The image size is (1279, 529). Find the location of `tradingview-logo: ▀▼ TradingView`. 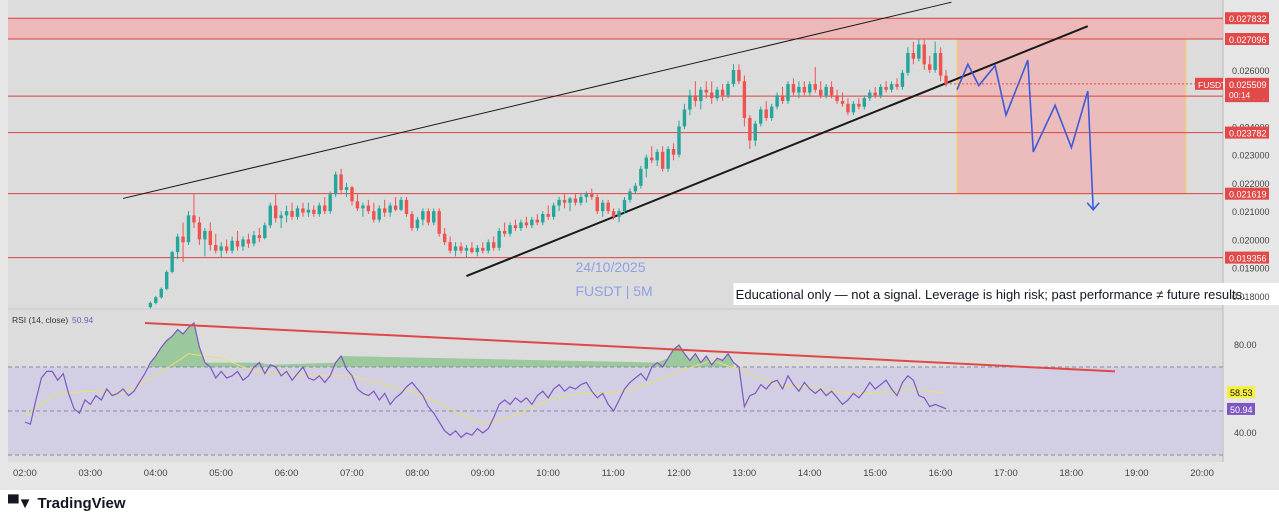

tradingview-logo: ▀▼ TradingView is located at coordinates (67, 503).